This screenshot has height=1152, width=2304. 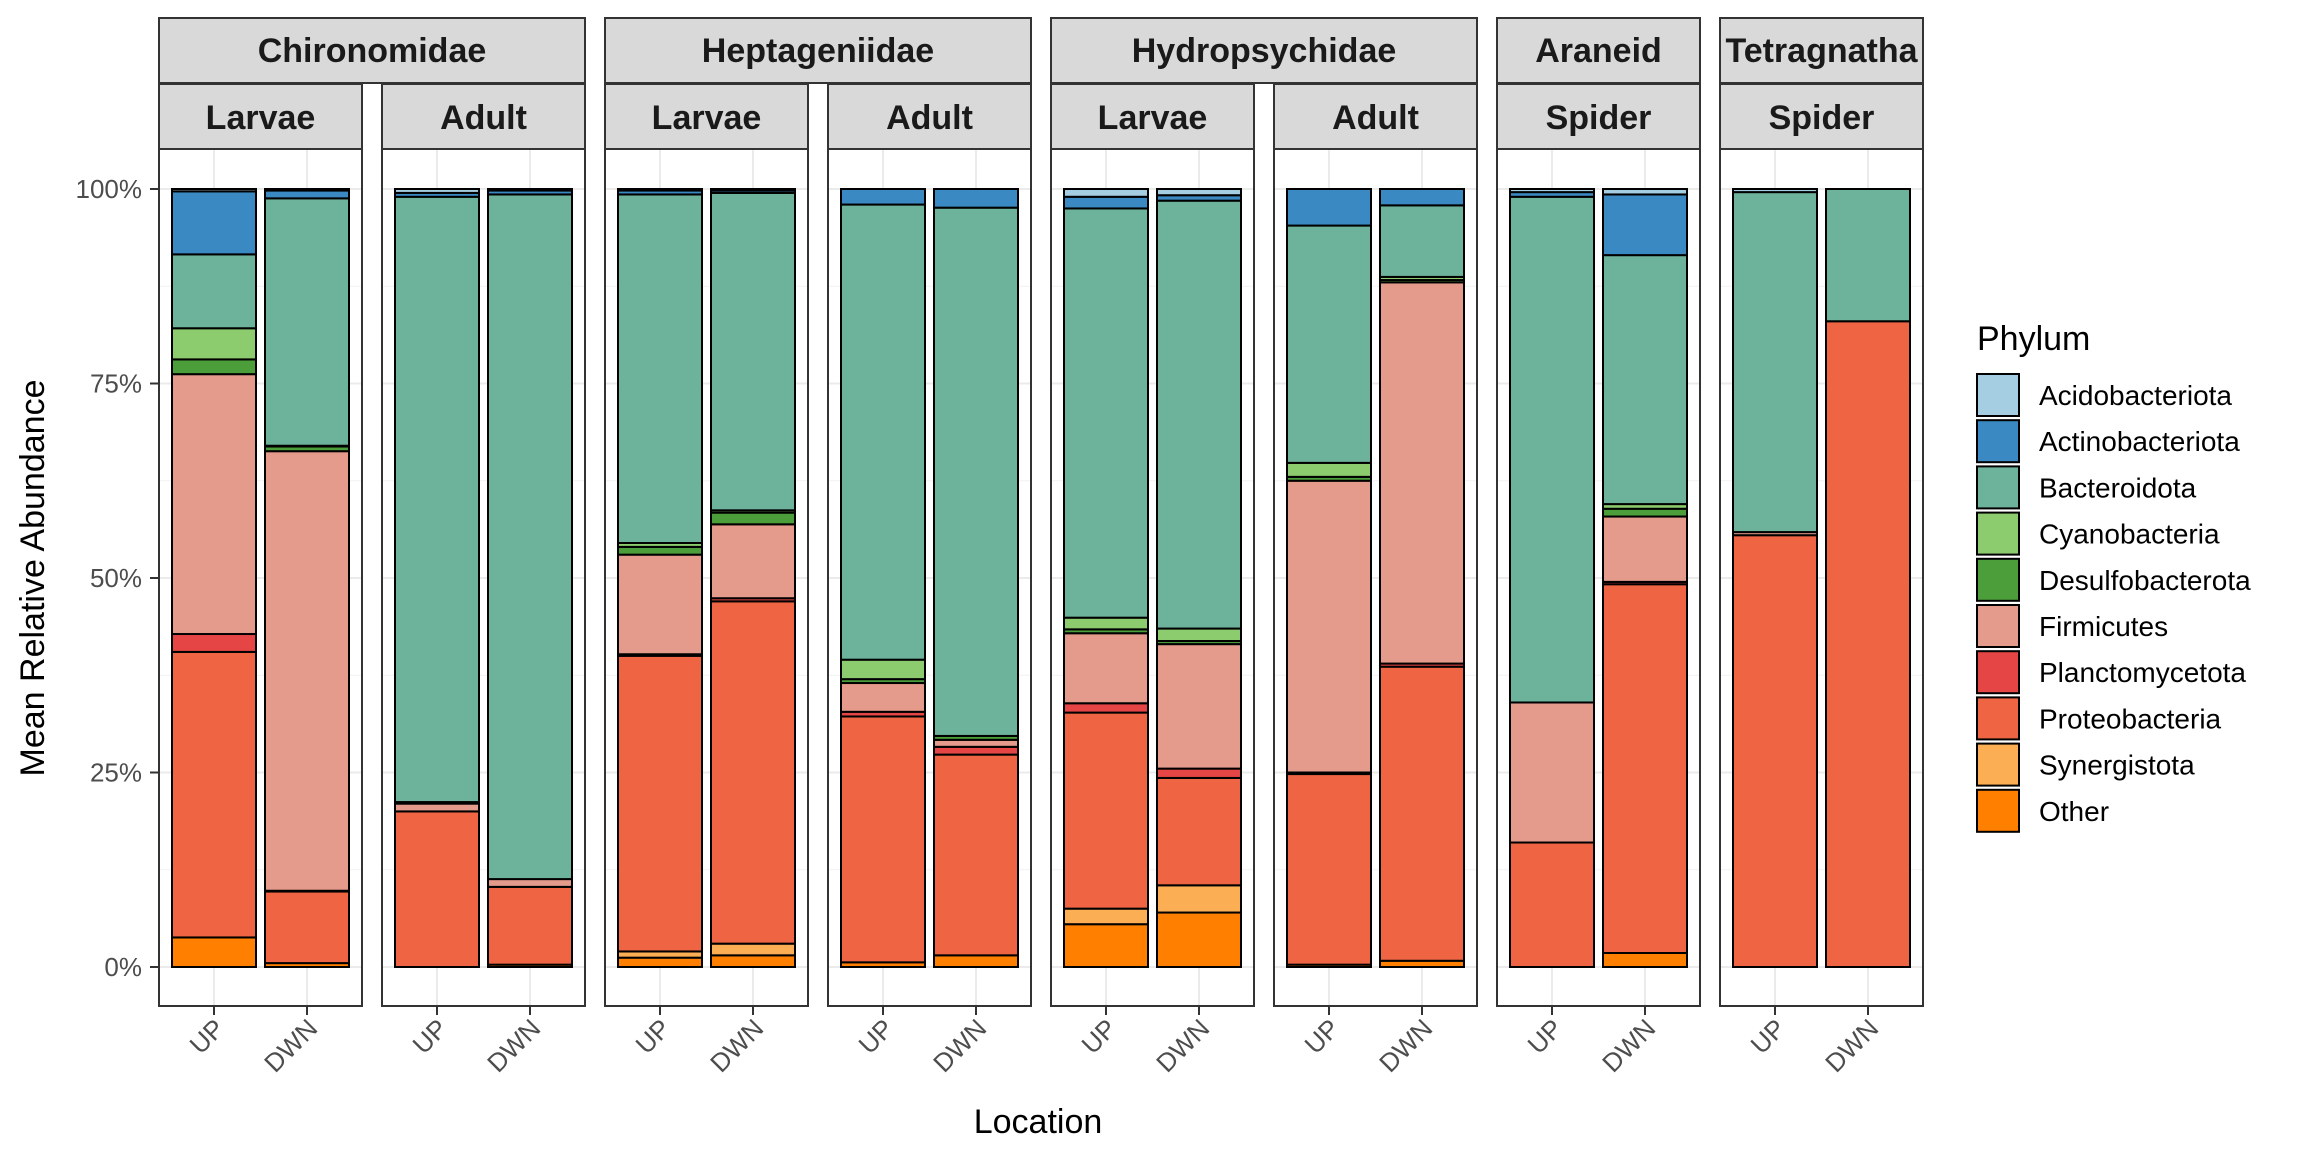 I want to click on legend-item-synergistota: Synergistota, so click(x=2085, y=764).